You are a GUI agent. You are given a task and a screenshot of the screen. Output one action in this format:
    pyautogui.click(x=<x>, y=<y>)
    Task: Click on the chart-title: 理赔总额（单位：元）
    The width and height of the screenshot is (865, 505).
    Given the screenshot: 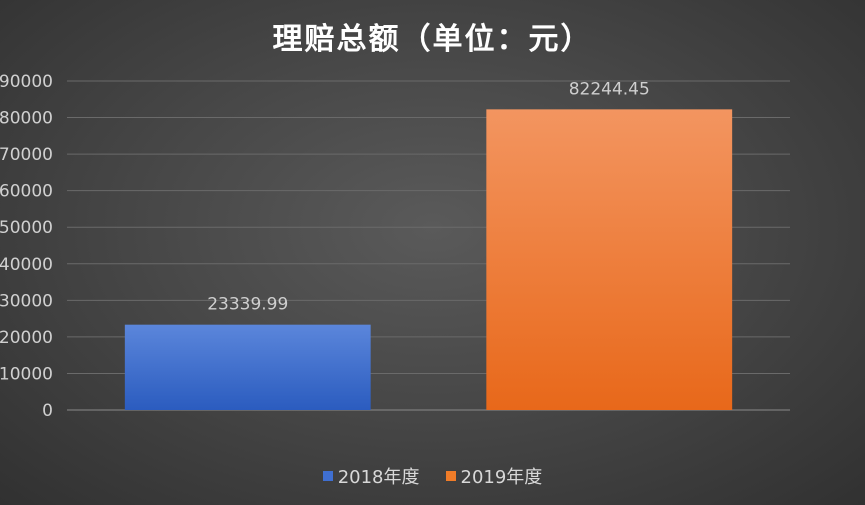 What is the action you would take?
    pyautogui.click(x=432, y=39)
    